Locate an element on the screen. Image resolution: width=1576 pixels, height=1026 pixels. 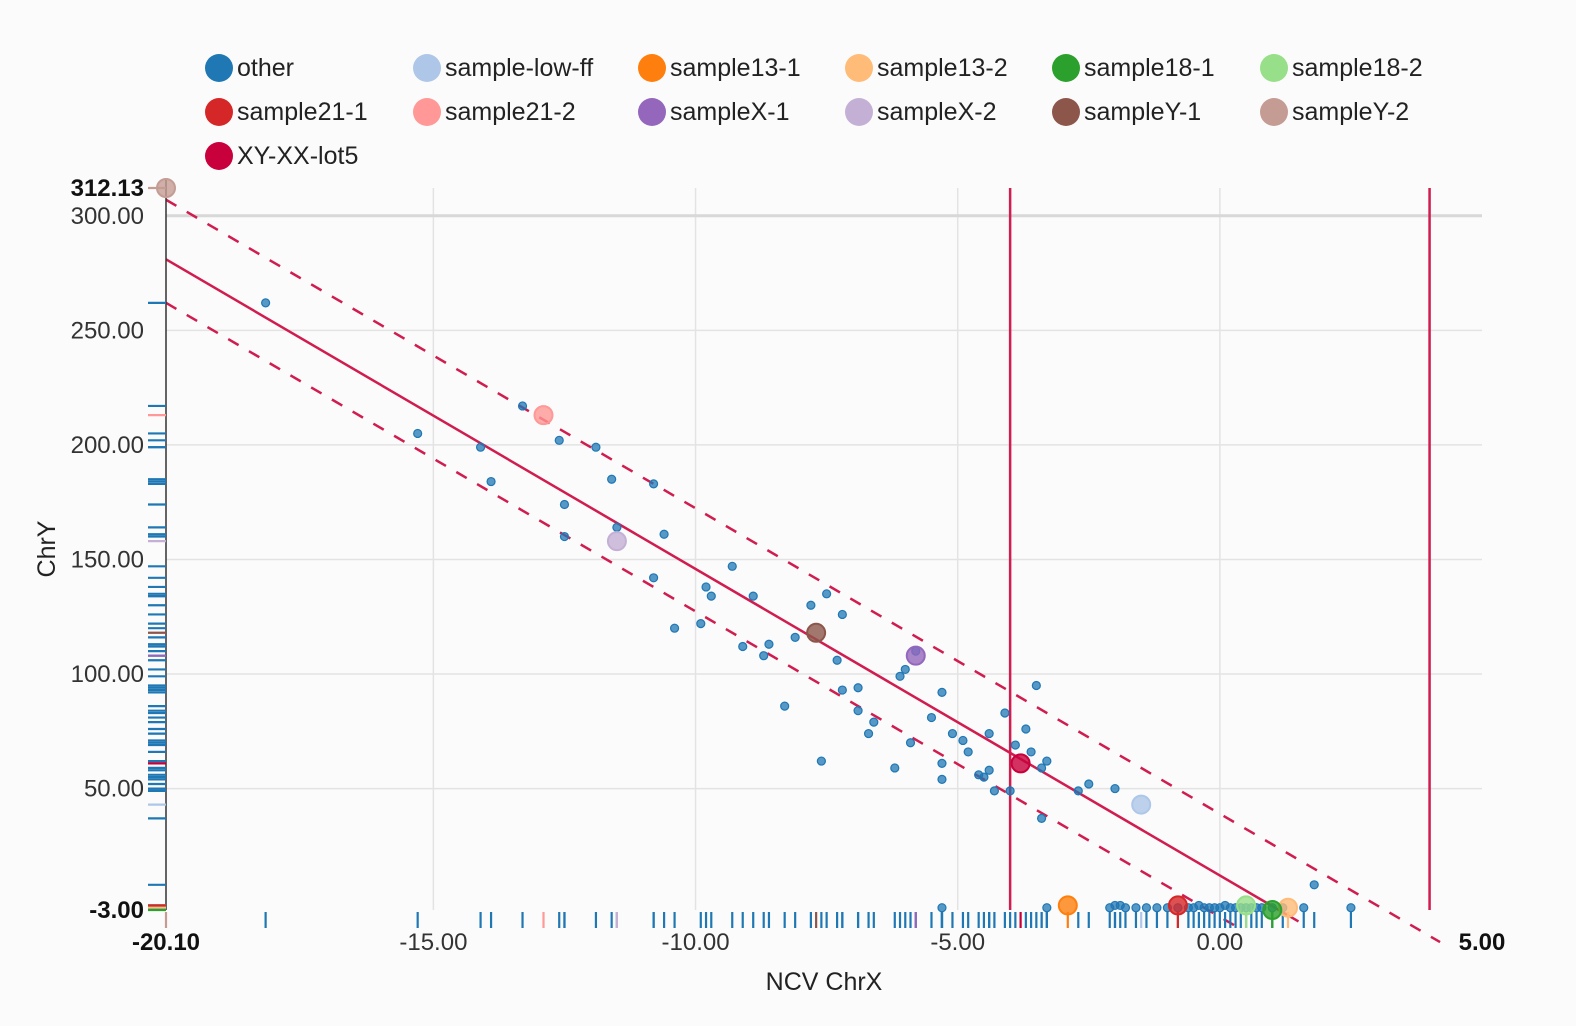
legend-item: sample21-2 is located at coordinates (494, 112).